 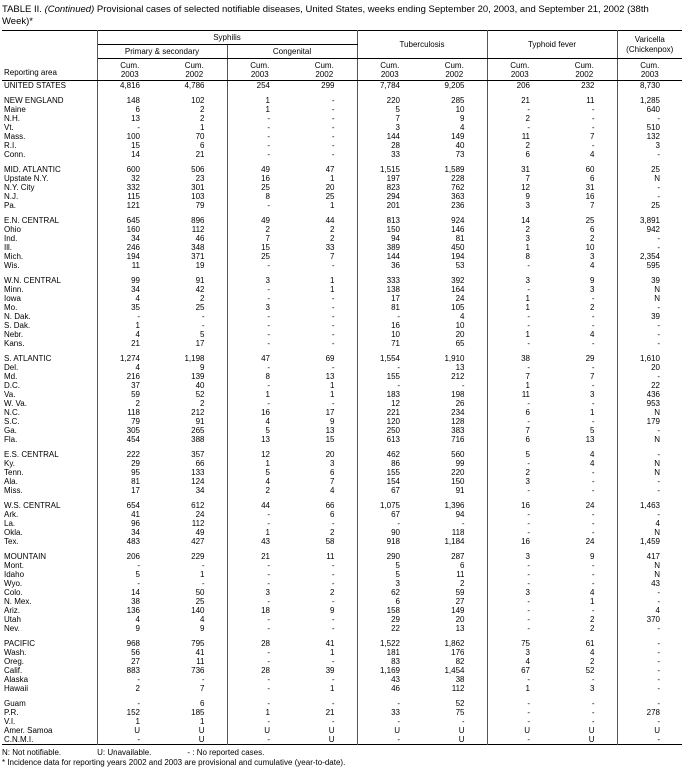 What do you see at coordinates (342, 703) in the screenshot?
I see `table-row: Guam - 6 - - - 52 - - -` at bounding box center [342, 703].